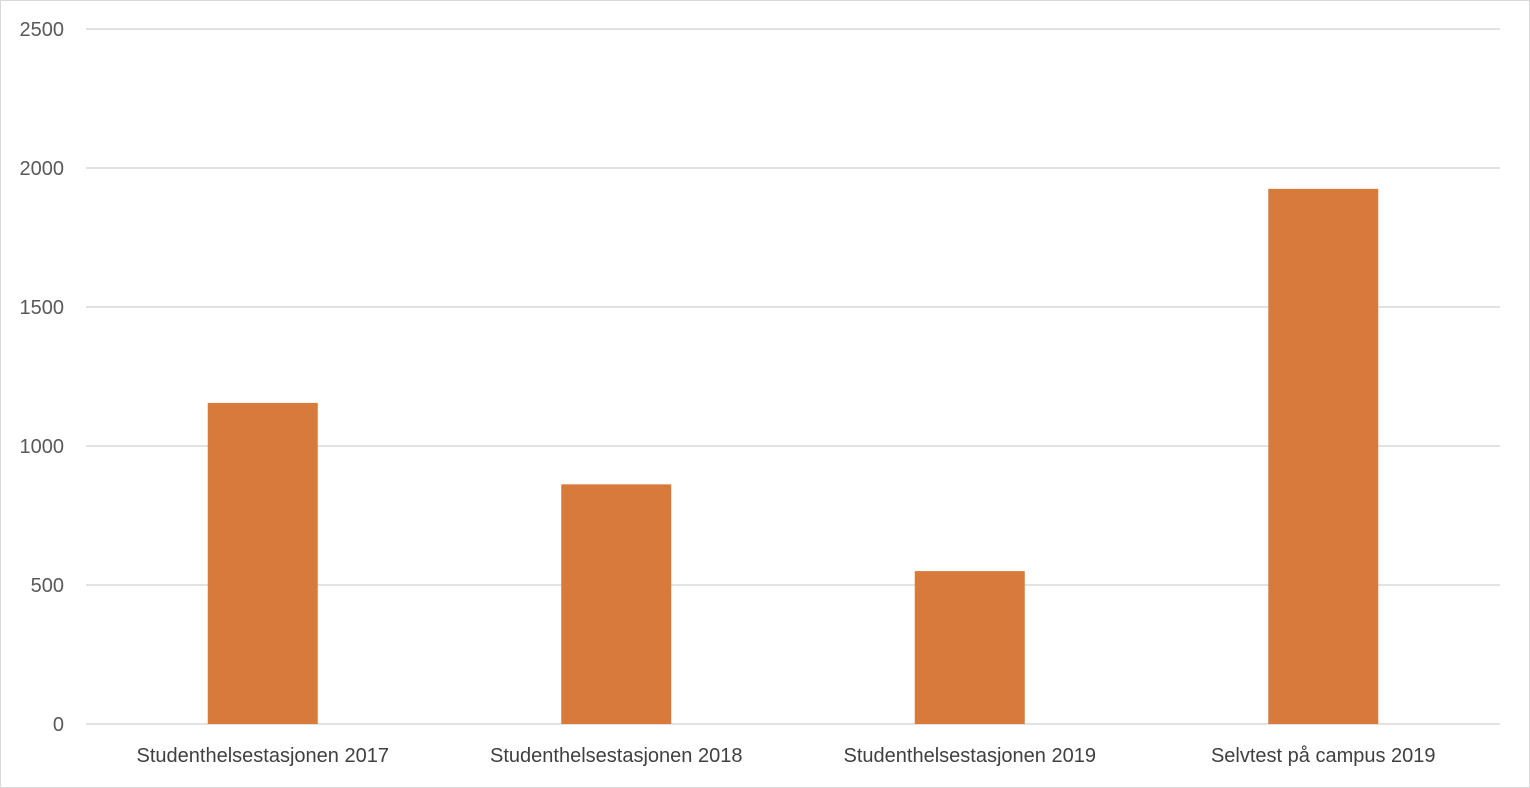 The height and width of the screenshot is (788, 1530). Describe the element at coordinates (616, 756) in the screenshot. I see `x-tick-label: Studenthelsestasjonen 2018` at that location.